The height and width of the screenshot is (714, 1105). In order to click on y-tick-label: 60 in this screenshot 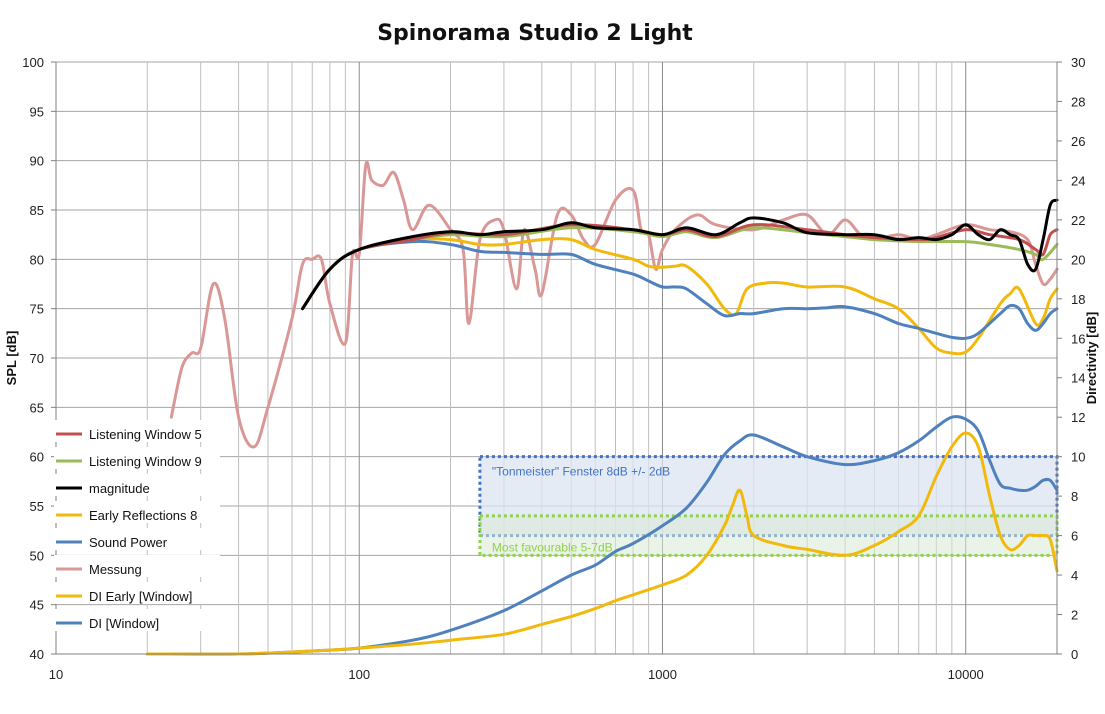, I will do `click(37, 457)`.